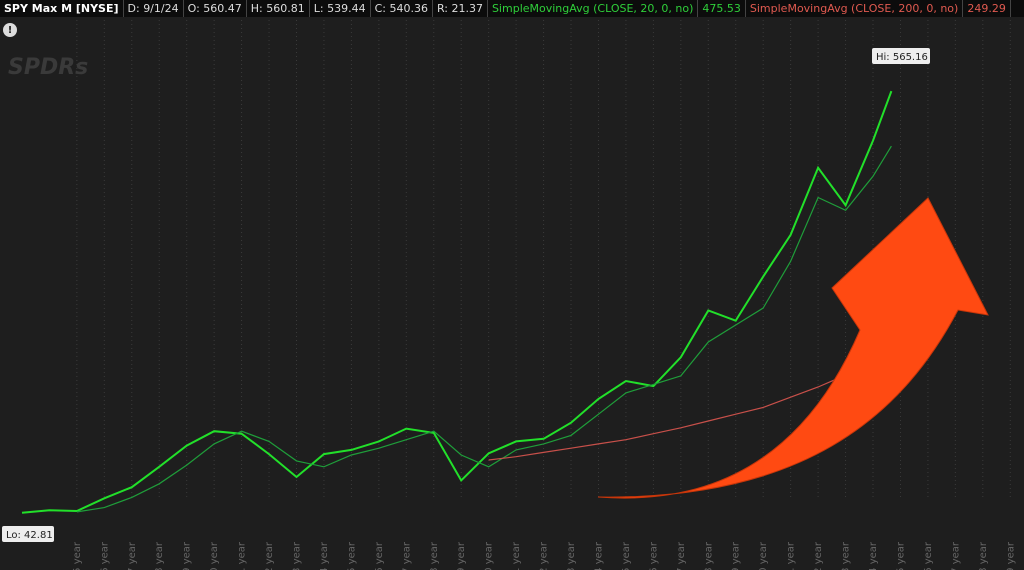 The height and width of the screenshot is (570, 1024). What do you see at coordinates (983, 555) in the screenshot?
I see `x-tick-label: 2028 year` at bounding box center [983, 555].